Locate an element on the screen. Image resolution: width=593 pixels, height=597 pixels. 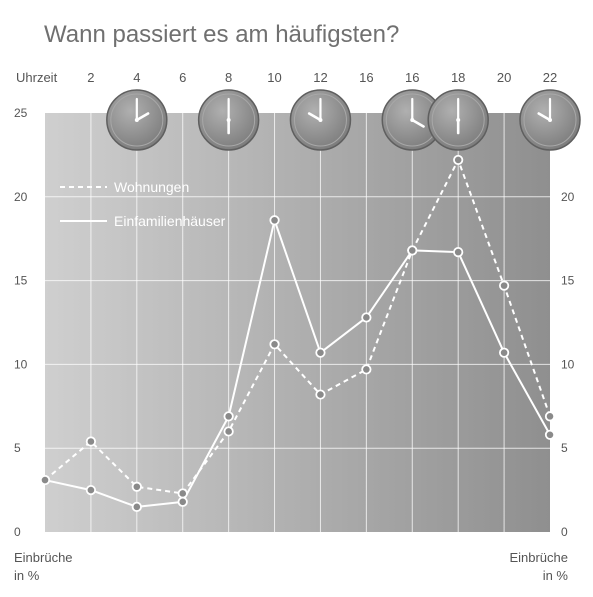
y-axis-label-right-line1: Einbrüche is located at coordinates (538, 557).